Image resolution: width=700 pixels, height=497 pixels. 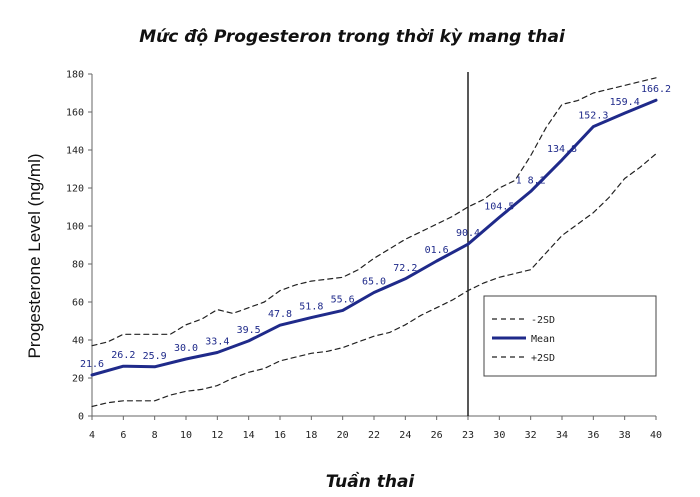 What do you see at coordinates (217, 435) in the screenshot?
I see `x-tick-label: 12` at bounding box center [217, 435].